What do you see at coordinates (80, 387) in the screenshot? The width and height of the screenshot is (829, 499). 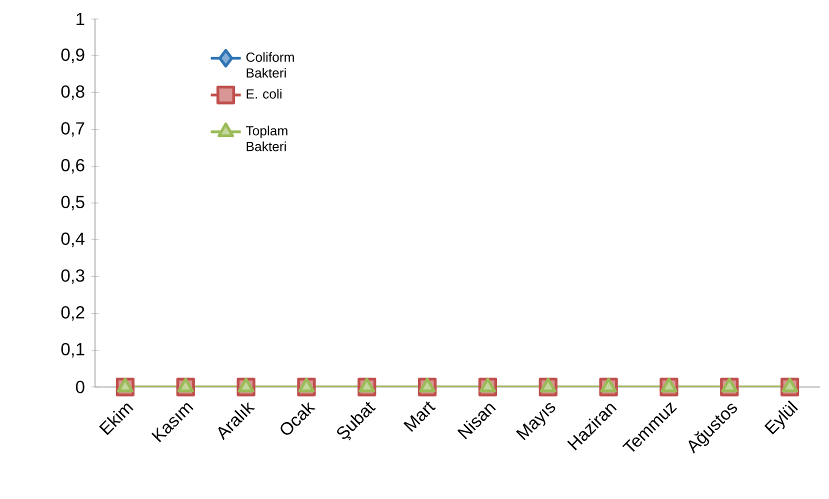 I see `y-tick-label: 0` at bounding box center [80, 387].